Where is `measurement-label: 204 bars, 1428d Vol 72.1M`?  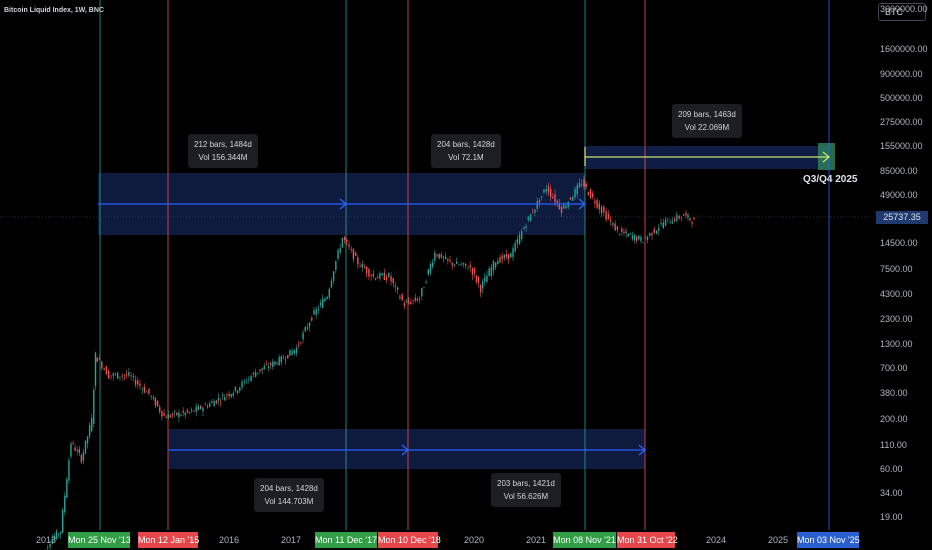
measurement-label: 204 bars, 1428d Vol 72.1M is located at coordinates (466, 151).